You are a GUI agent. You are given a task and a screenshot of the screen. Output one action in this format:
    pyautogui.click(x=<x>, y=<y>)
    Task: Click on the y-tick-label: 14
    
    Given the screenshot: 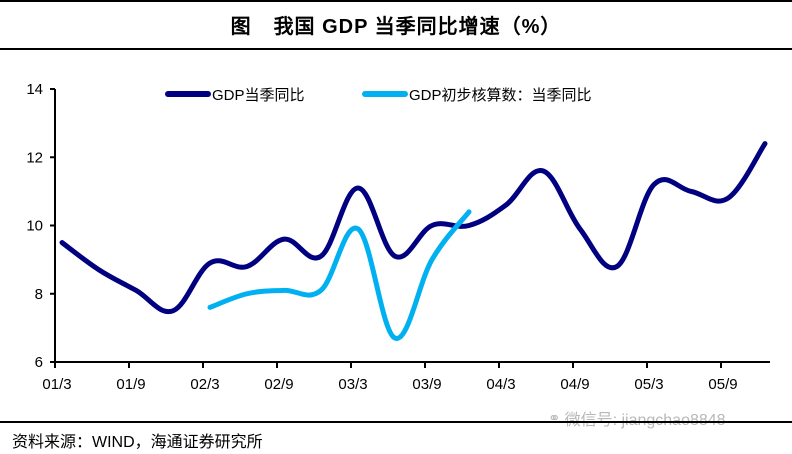 What is the action you would take?
    pyautogui.click(x=34, y=89)
    